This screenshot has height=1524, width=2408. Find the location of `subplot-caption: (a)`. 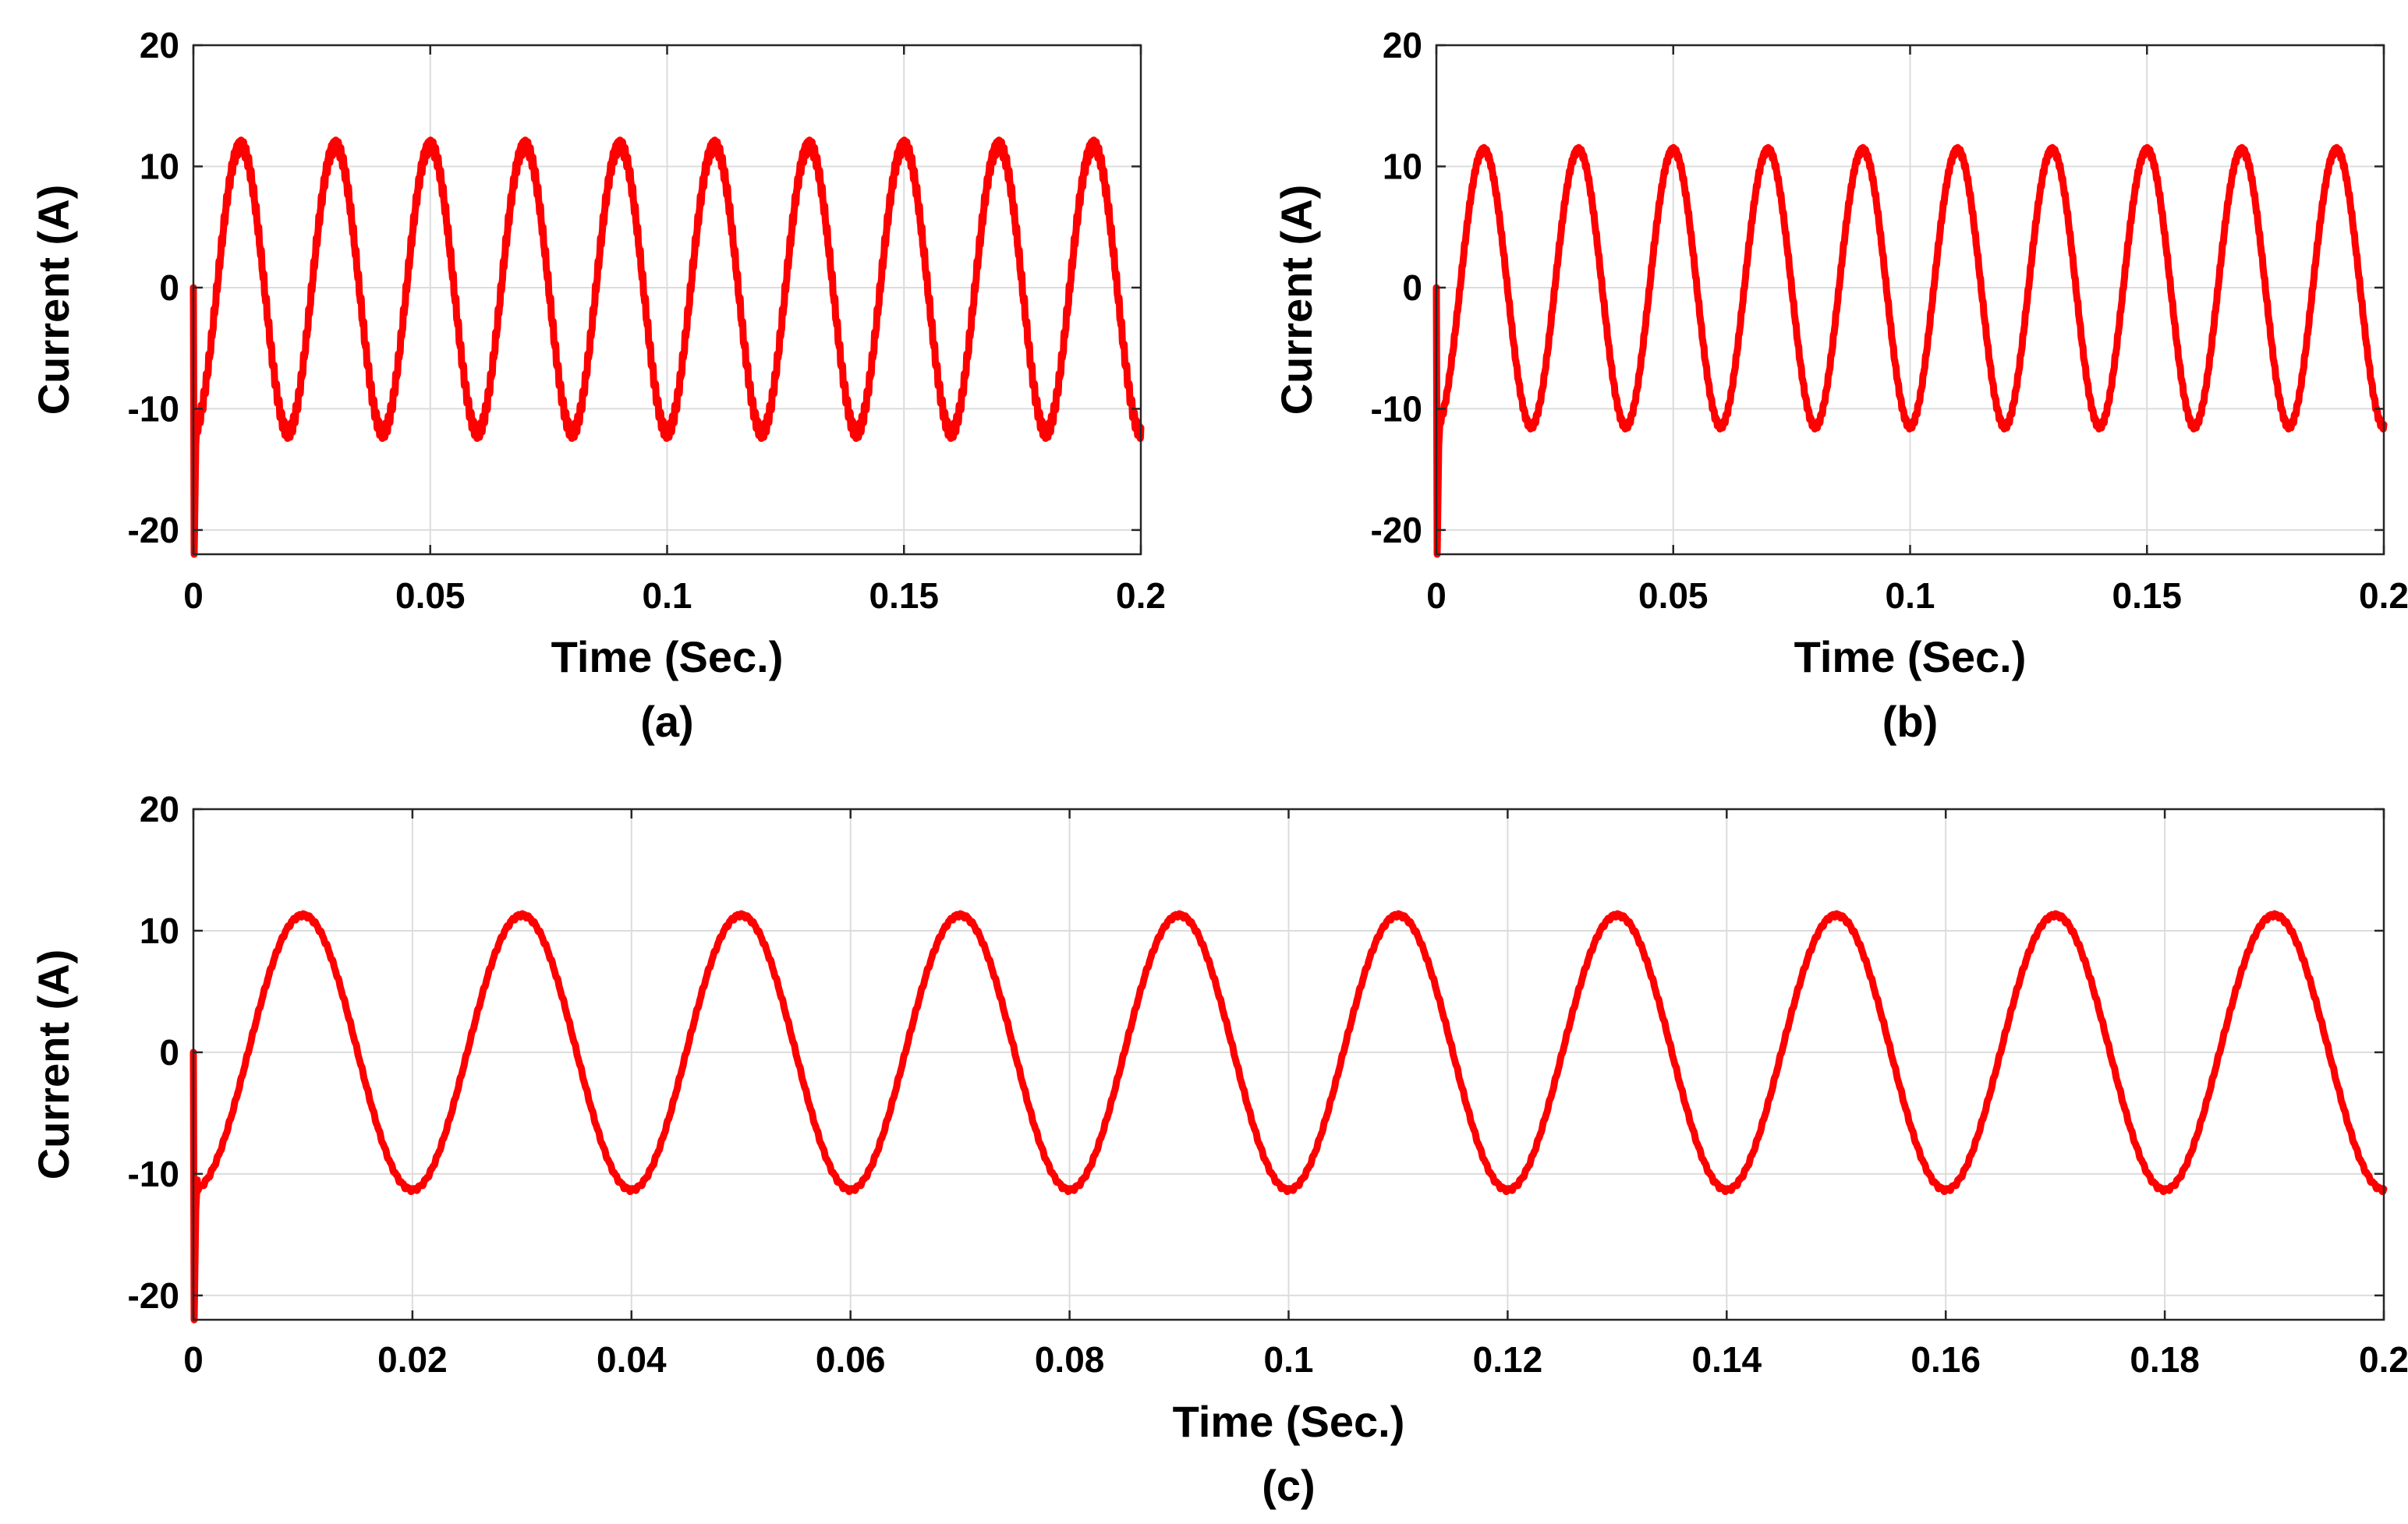

subplot-caption: (a) is located at coordinates (666, 721).